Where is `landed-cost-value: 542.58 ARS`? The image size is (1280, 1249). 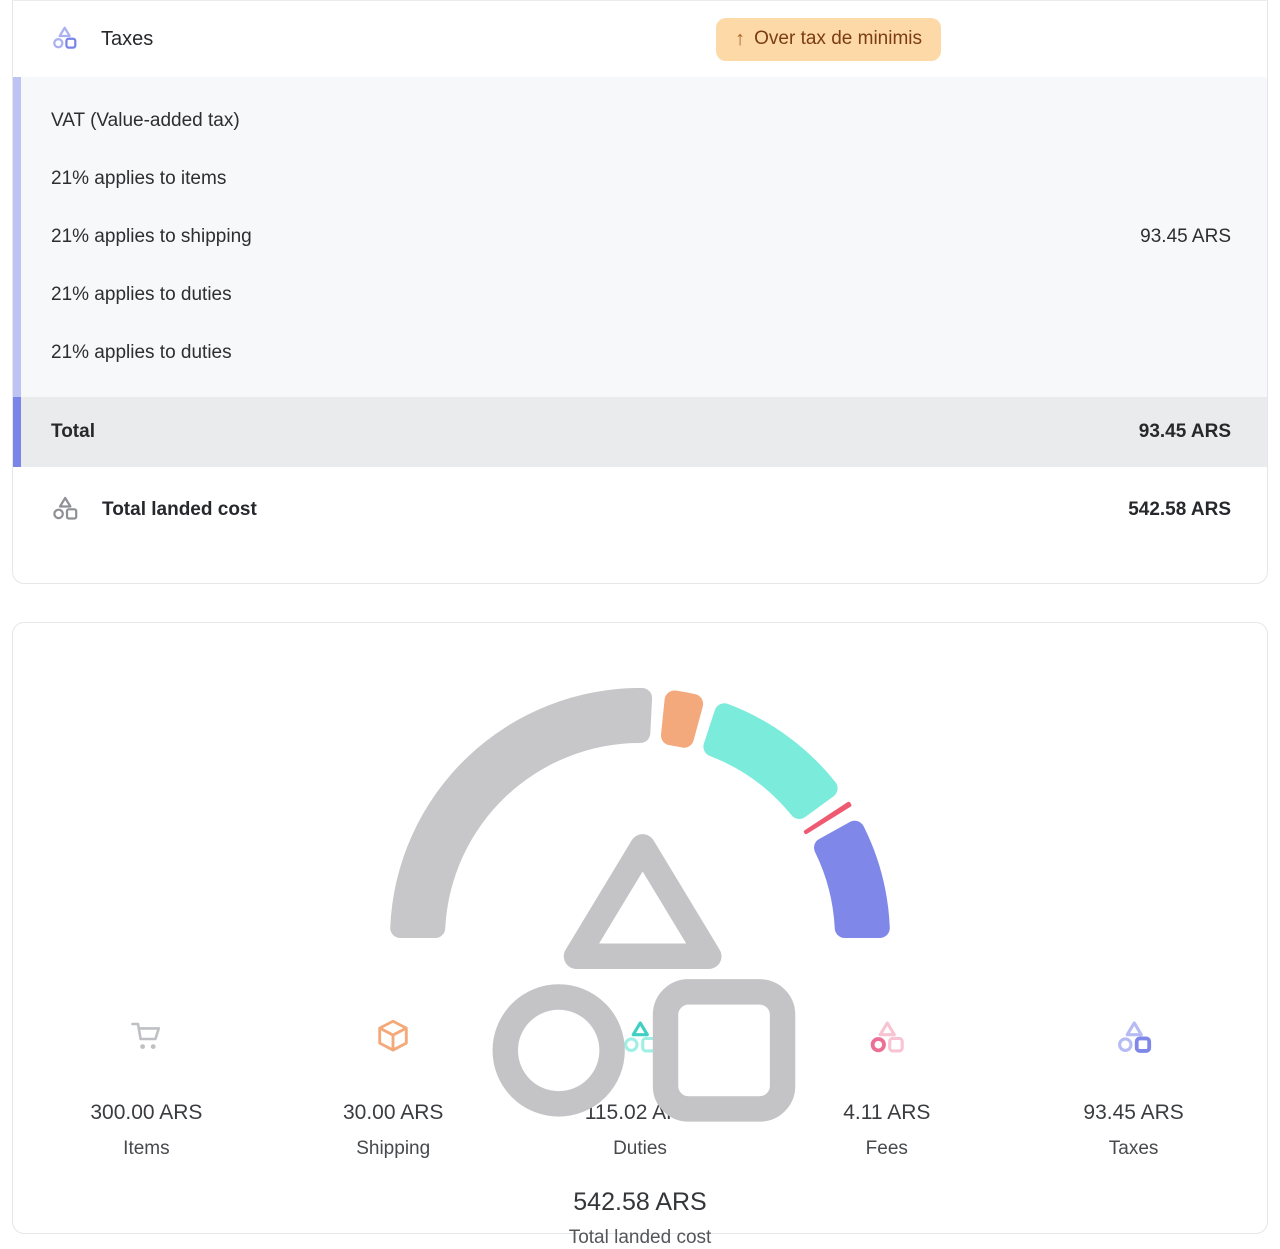
landed-cost-value: 542.58 ARS is located at coordinates (1179, 509).